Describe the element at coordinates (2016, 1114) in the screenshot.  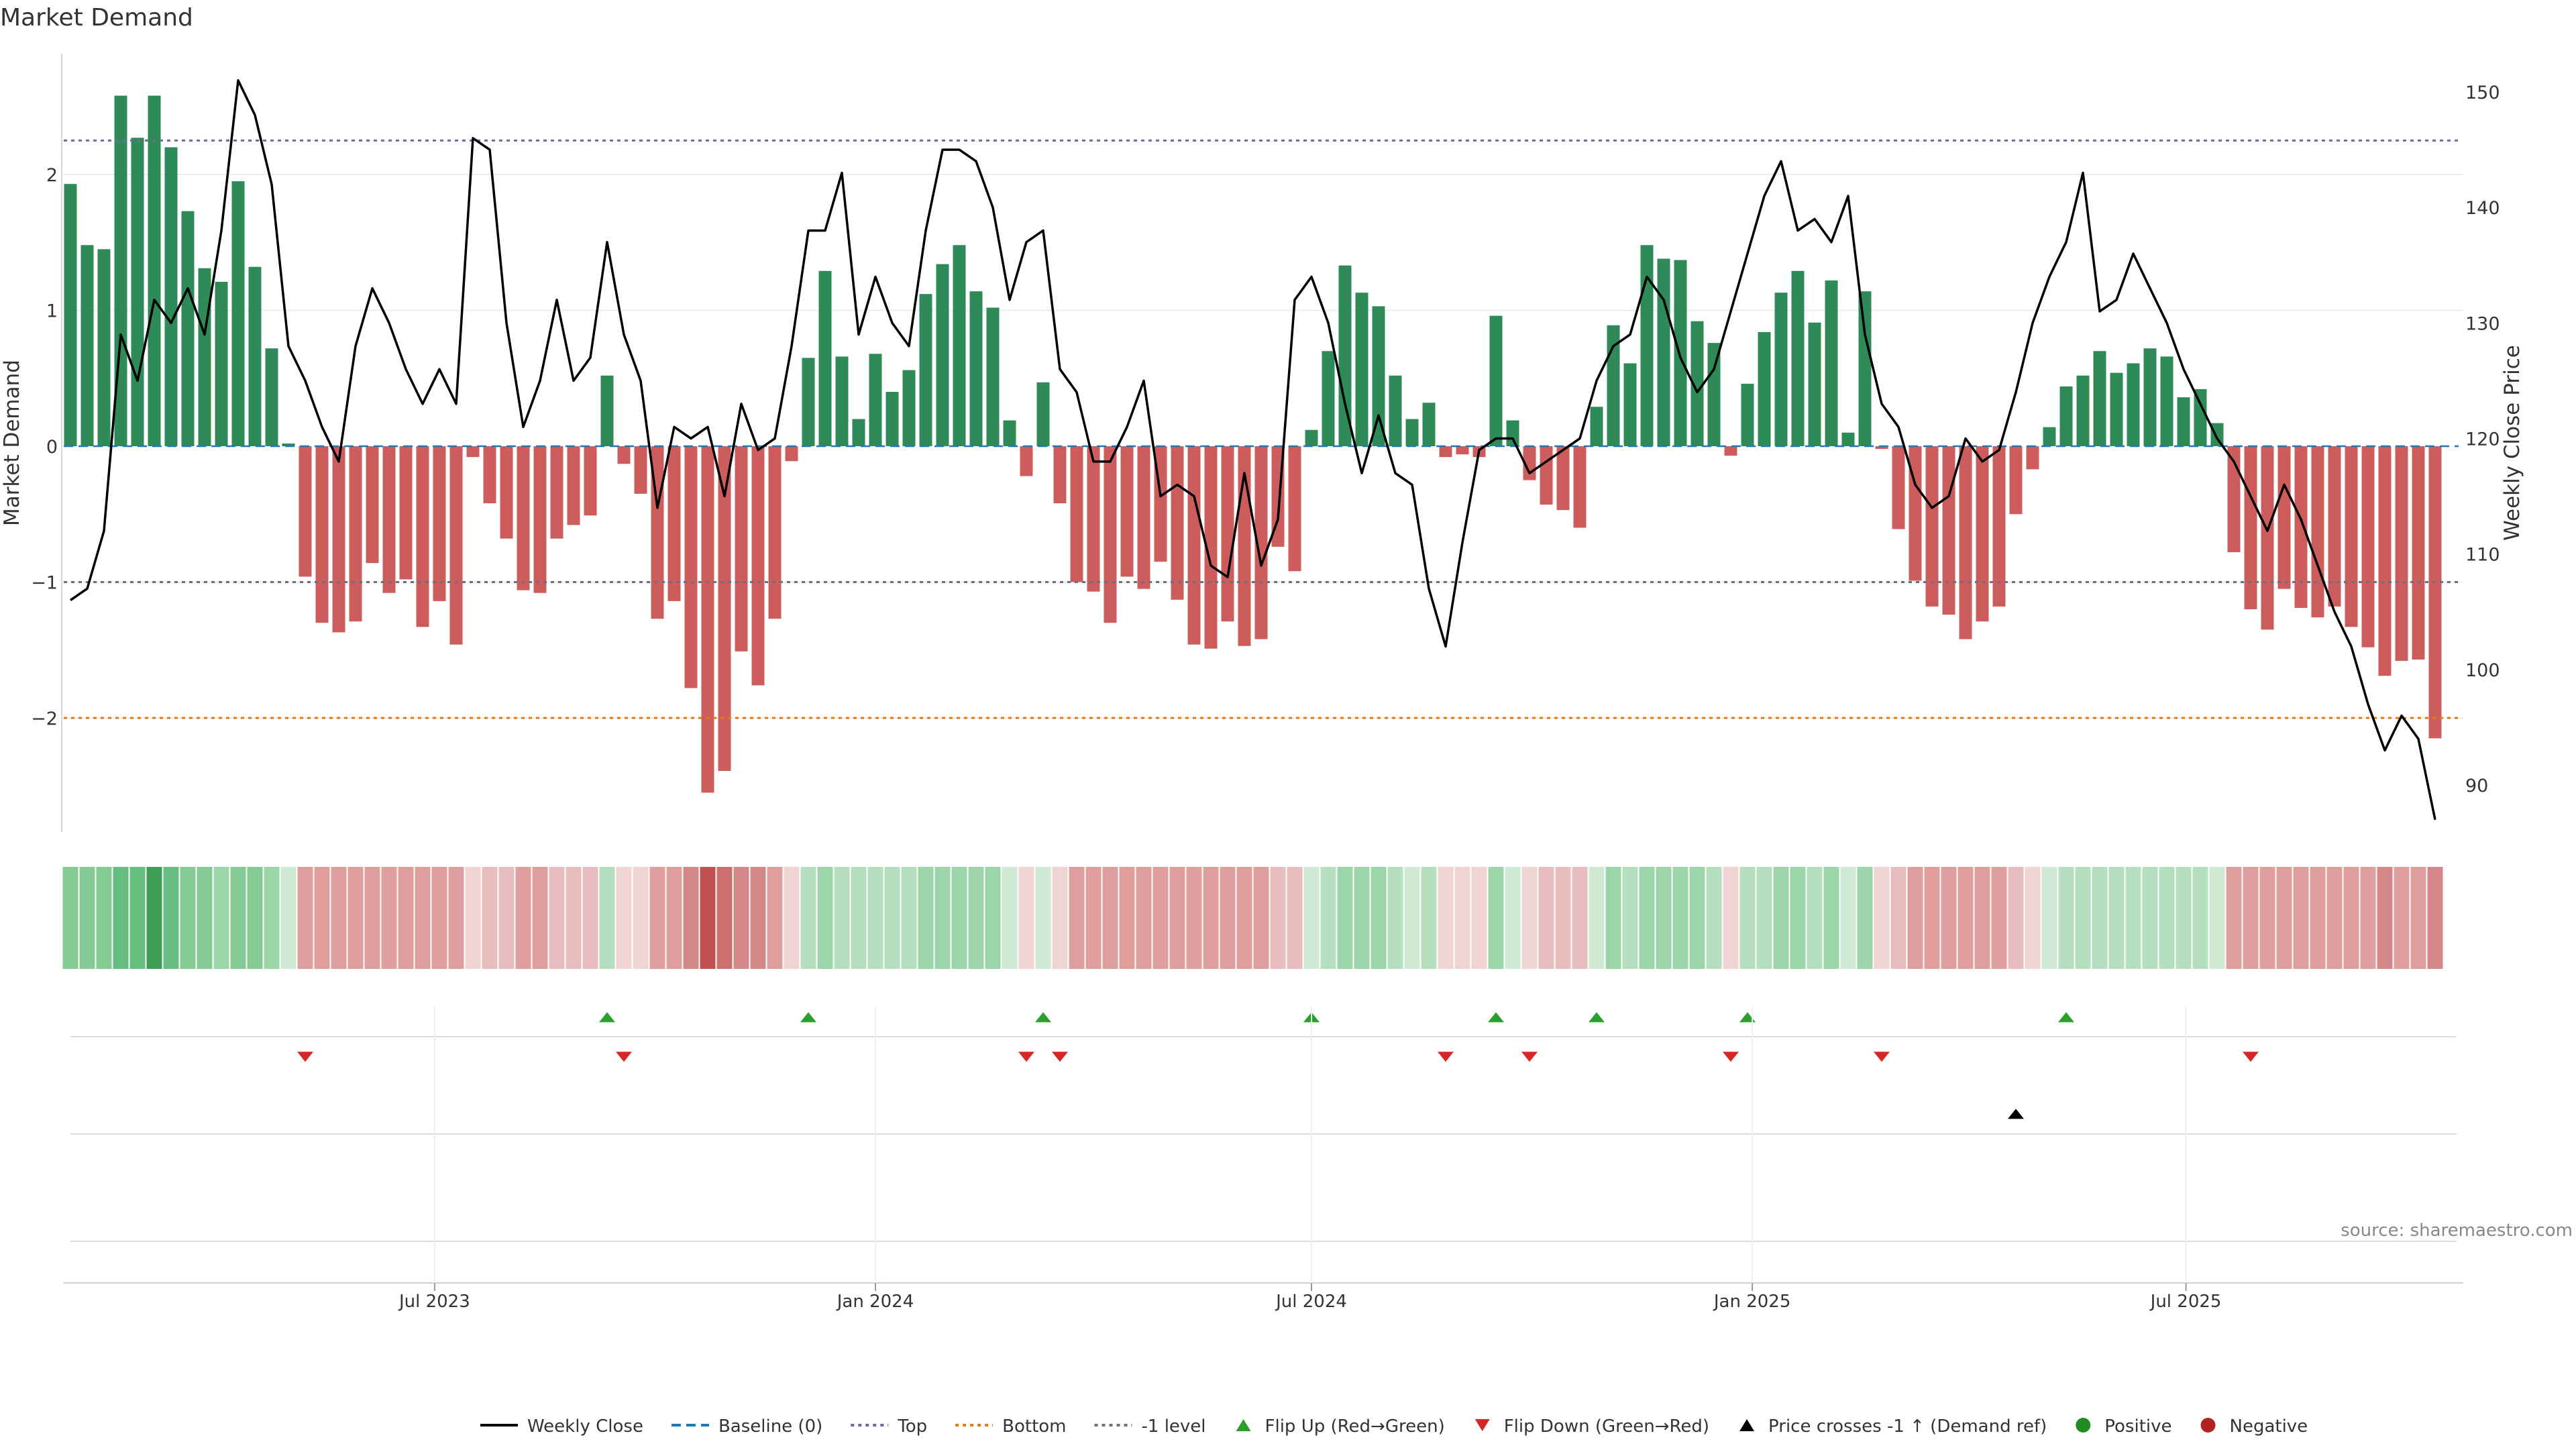
I see `price-cross-marker` at that location.